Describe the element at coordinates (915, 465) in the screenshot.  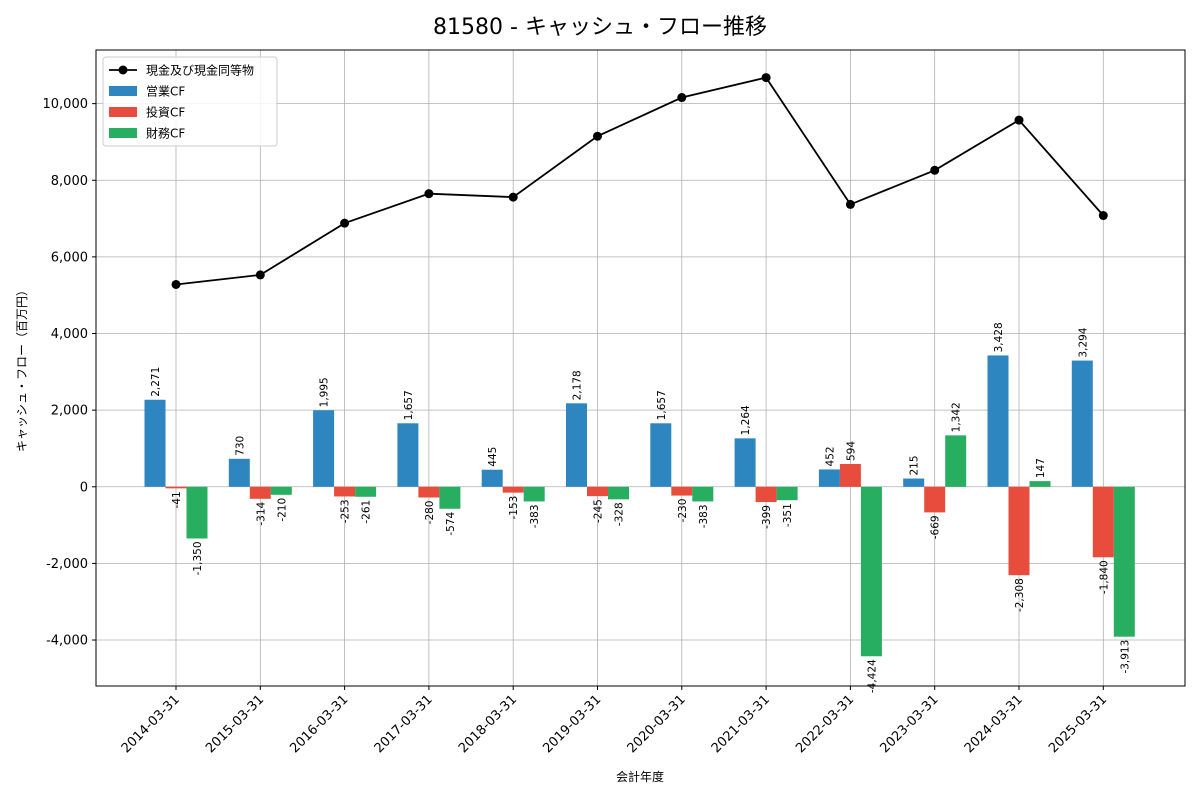
I see `bar-value-label: 215` at that location.